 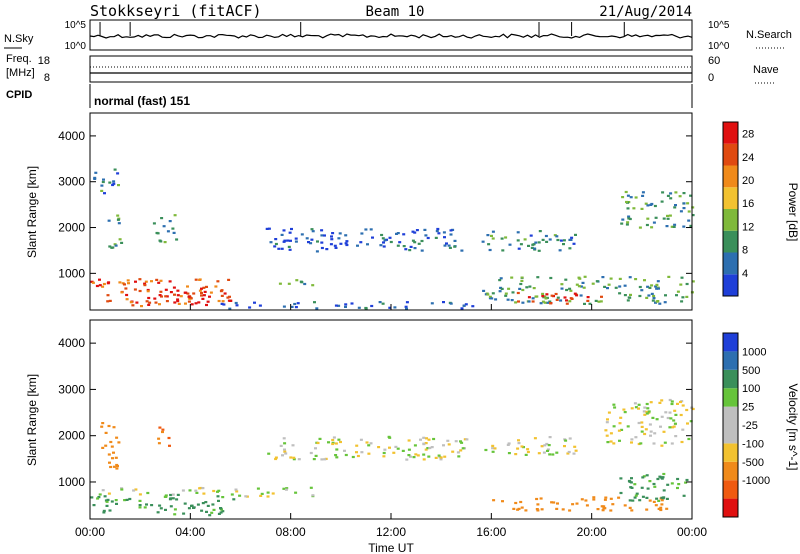 What do you see at coordinates (745, 274) in the screenshot?
I see `power-colorbar-tick: 4` at bounding box center [745, 274].